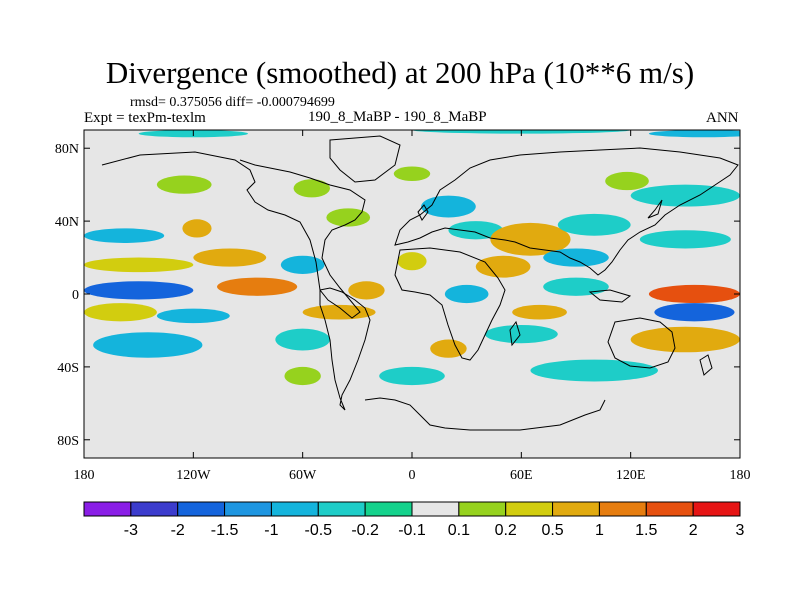 The height and width of the screenshot is (600, 800). I want to click on indonesia-outline, so click(610, 296).